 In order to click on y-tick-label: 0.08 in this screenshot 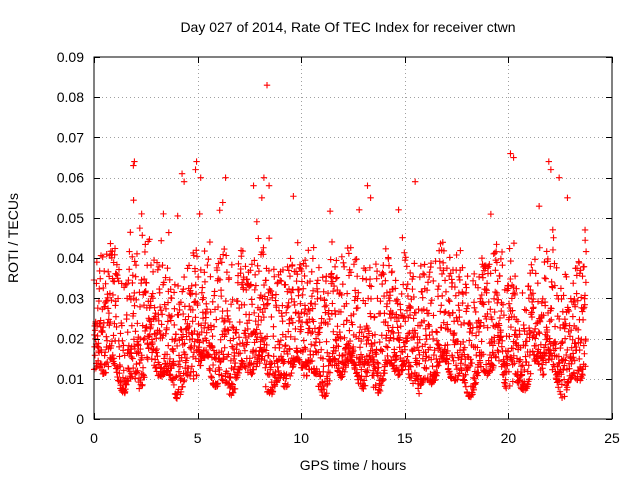, I will do `click(70, 97)`.